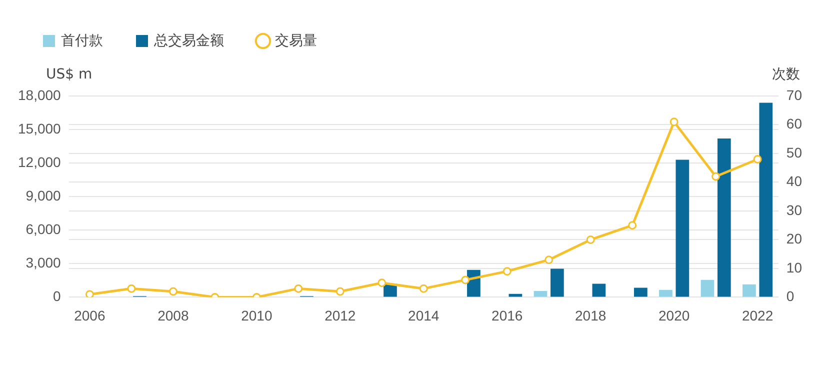 The height and width of the screenshot is (373, 830). Describe the element at coordinates (82, 40) in the screenshot. I see `legend-label: 首付款` at that location.